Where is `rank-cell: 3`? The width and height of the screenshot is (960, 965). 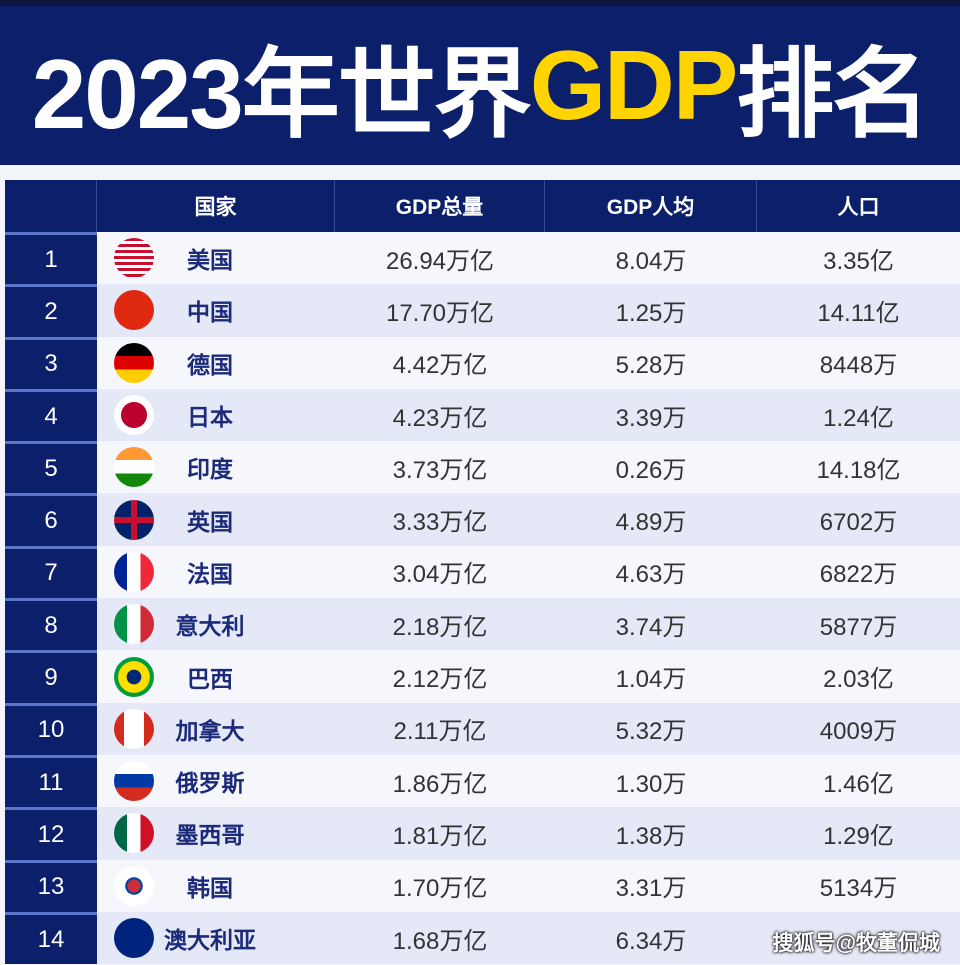
rank-cell: 3 is located at coordinates (51, 362).